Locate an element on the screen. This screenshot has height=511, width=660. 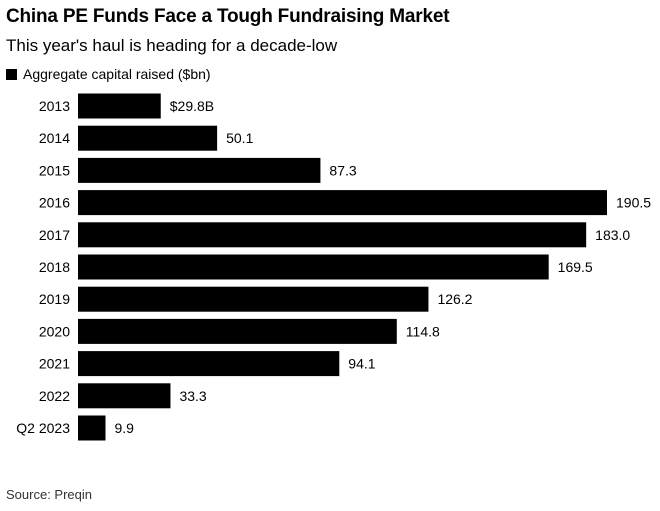
value-label: 126.2 is located at coordinates (454, 299).